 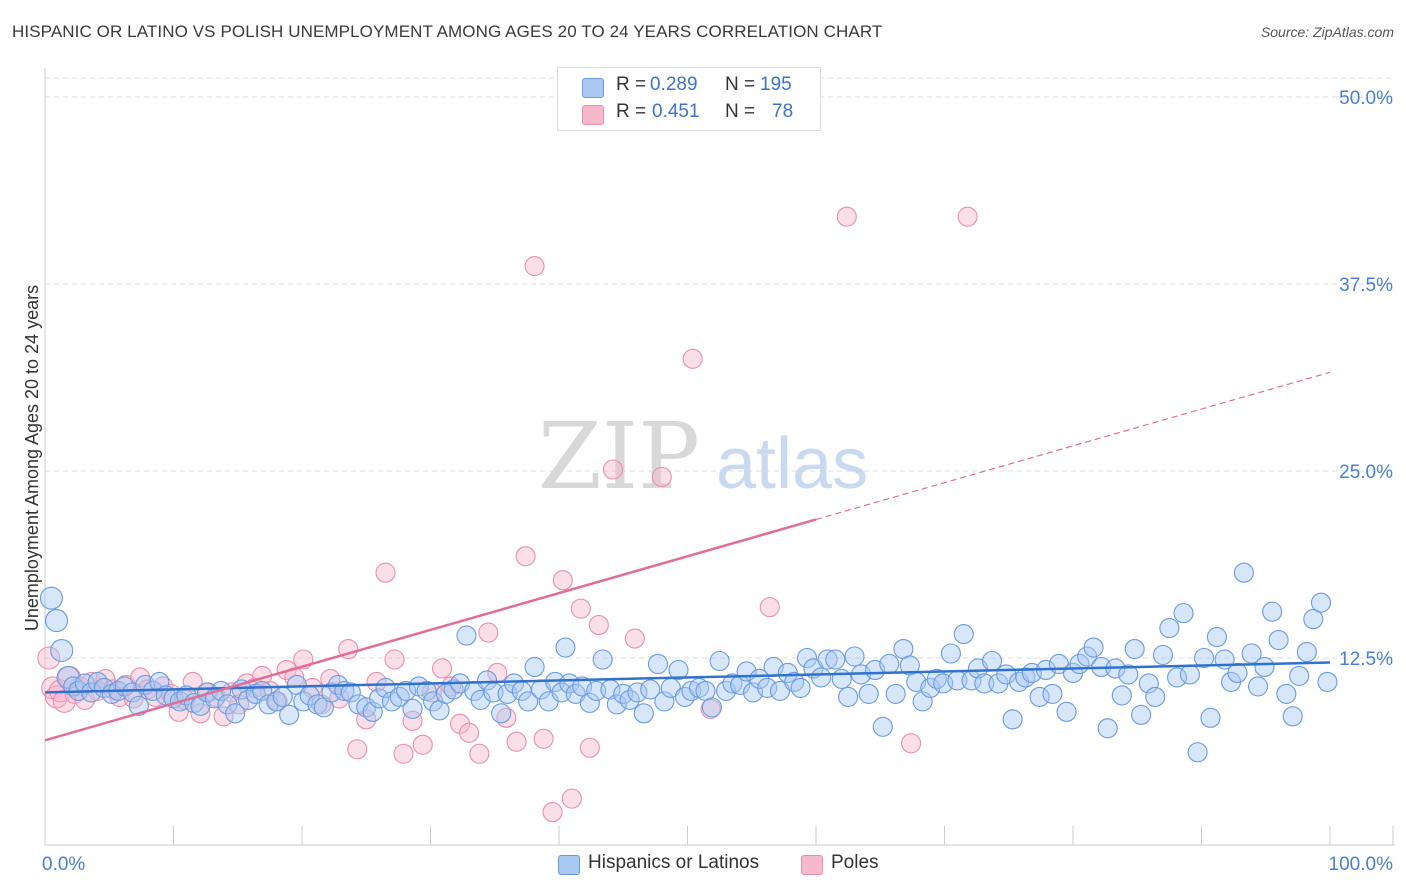 What do you see at coordinates (1366, 285) in the screenshot?
I see `y-tick-label: 37.5%` at bounding box center [1366, 285].